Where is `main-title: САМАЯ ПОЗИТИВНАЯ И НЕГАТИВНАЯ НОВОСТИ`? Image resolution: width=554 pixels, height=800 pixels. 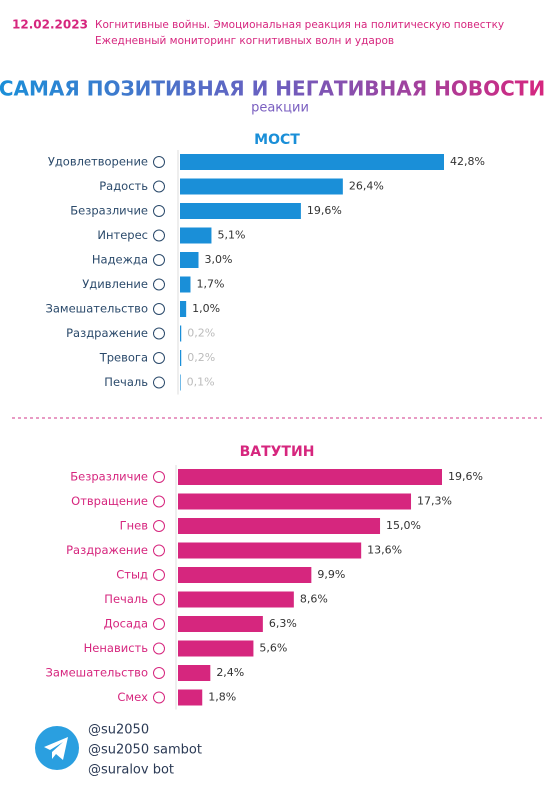 main-title: САМАЯ ПОЗИТИВНАЯ И НЕГАТИВНАЯ НОВОСТИ is located at coordinates (272, 89).